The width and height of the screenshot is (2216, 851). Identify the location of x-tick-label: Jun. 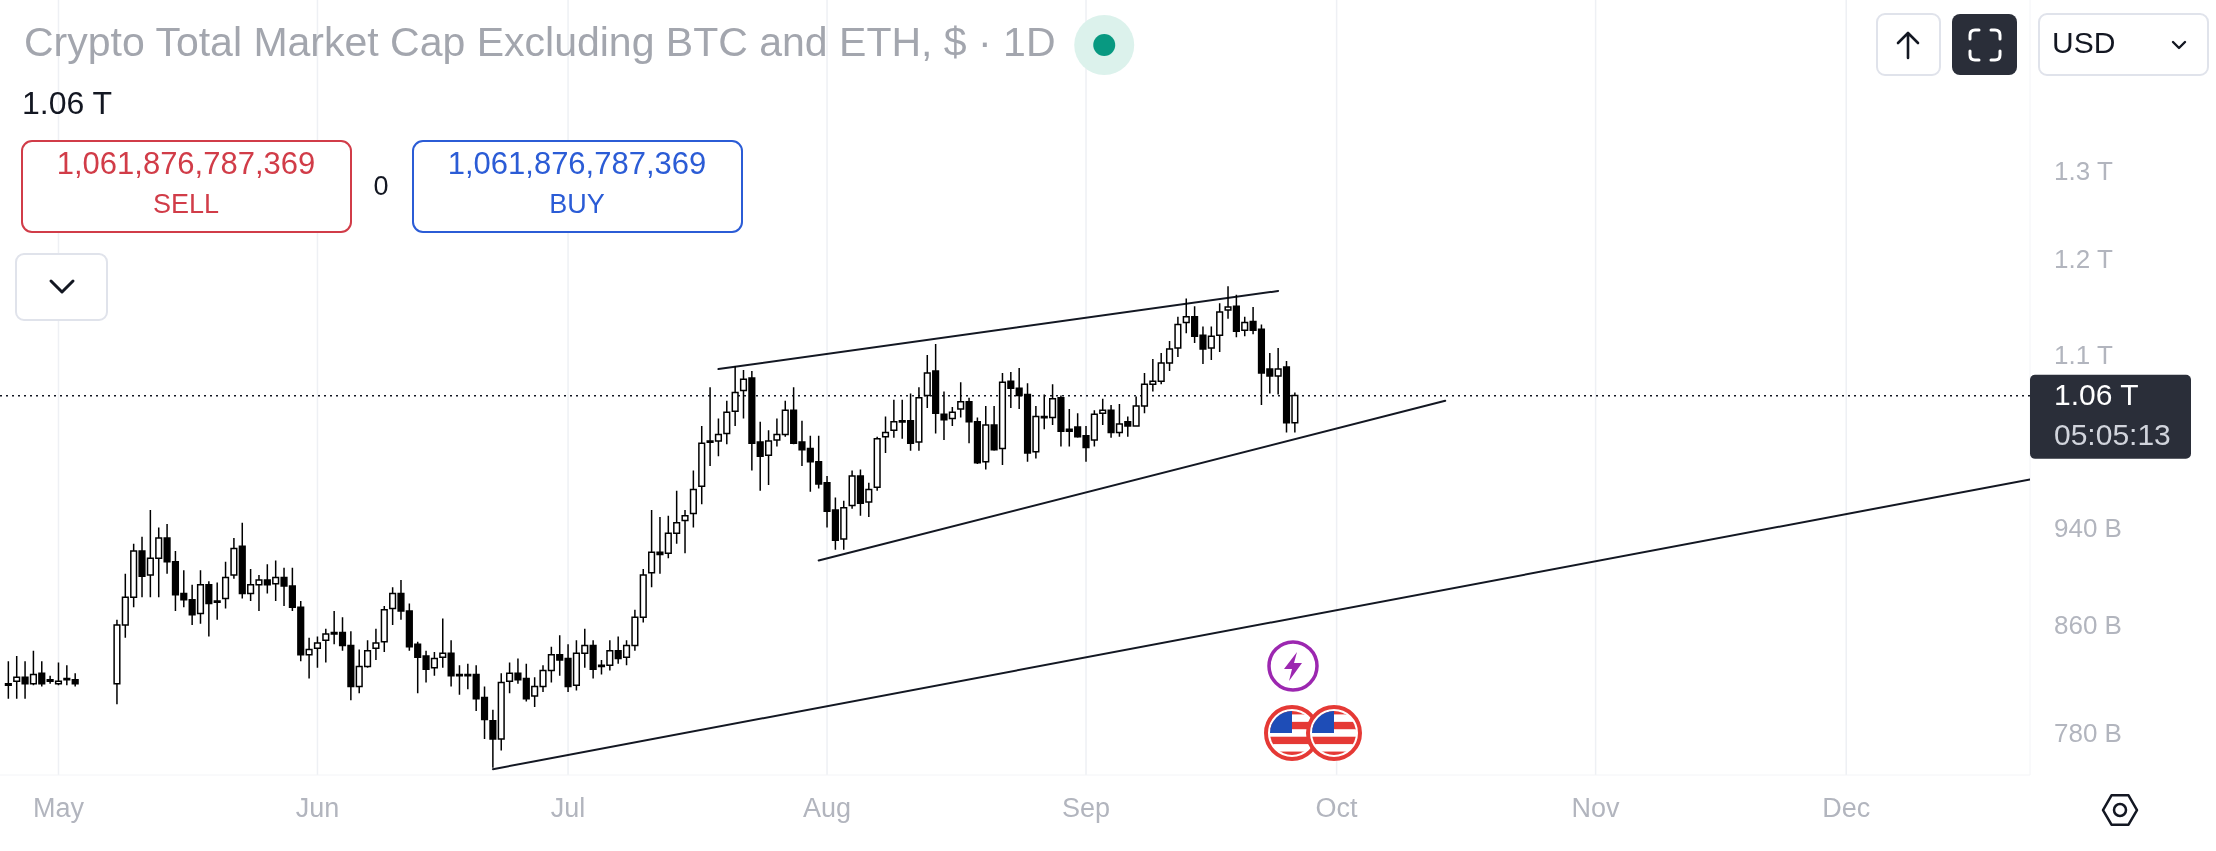
(317, 808).